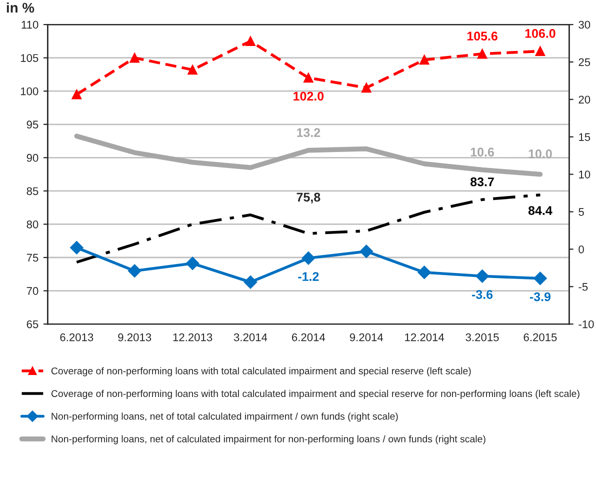 This screenshot has height=491, width=596. I want to click on y-tick-label: 110, so click(30, 24).